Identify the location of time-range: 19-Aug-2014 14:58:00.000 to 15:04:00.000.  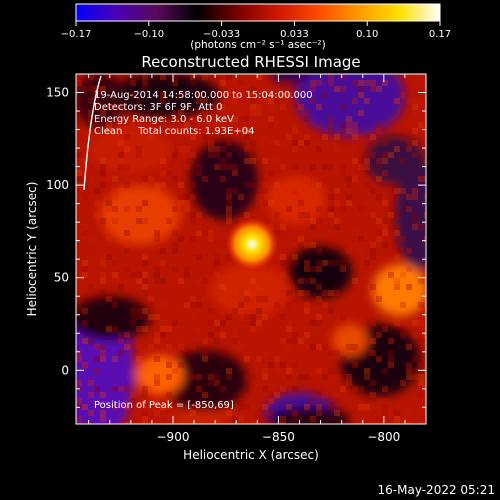
(203, 95).